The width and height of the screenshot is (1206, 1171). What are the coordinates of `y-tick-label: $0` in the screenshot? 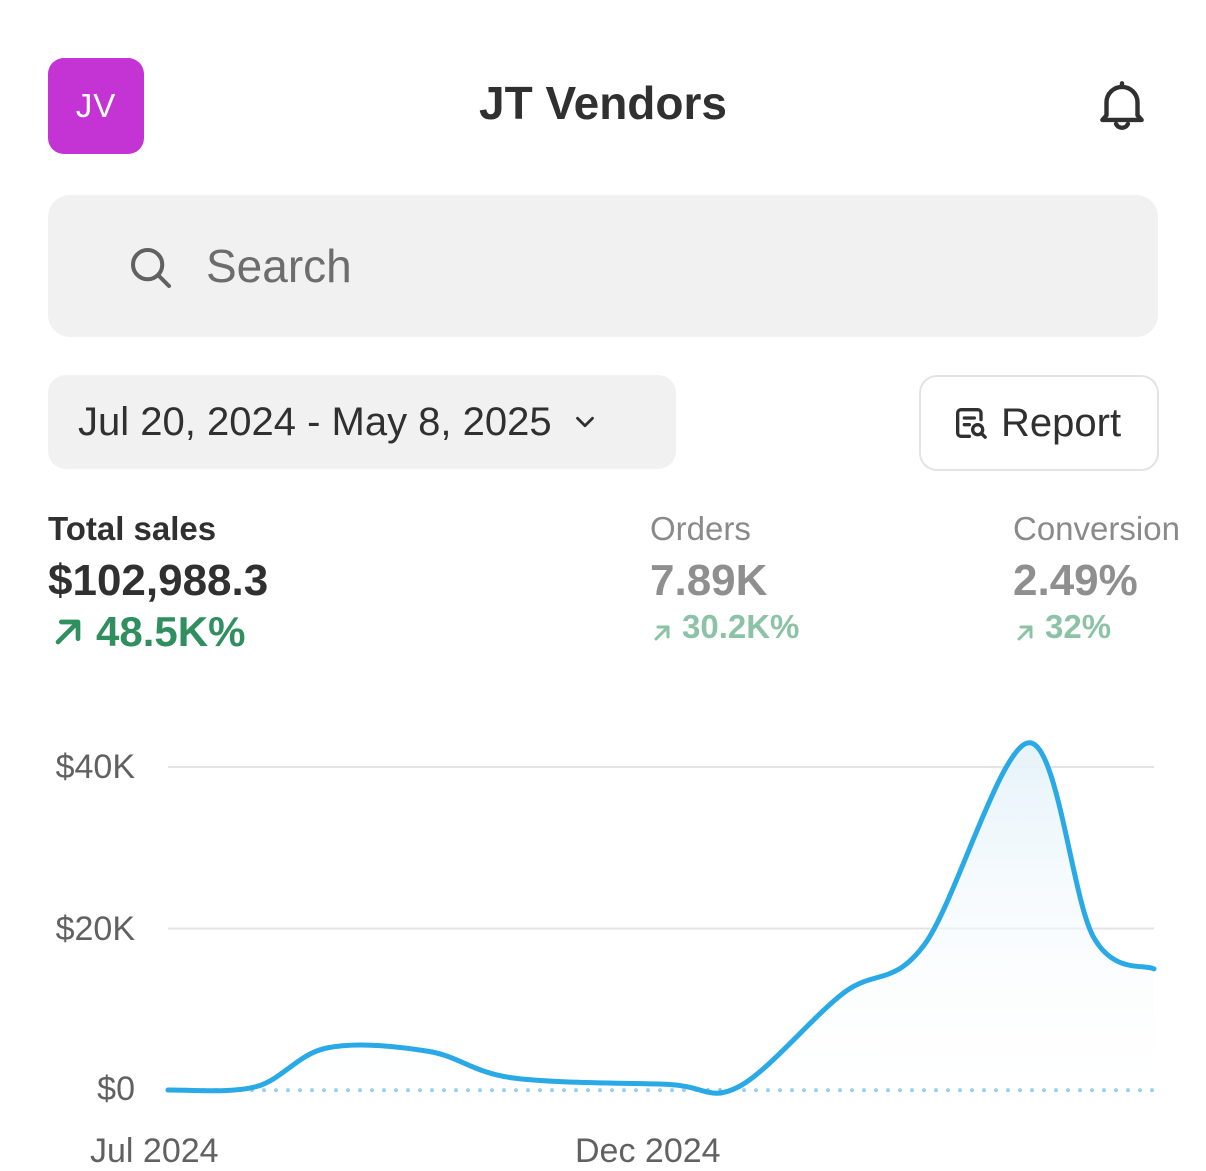 It's located at (116, 1089).